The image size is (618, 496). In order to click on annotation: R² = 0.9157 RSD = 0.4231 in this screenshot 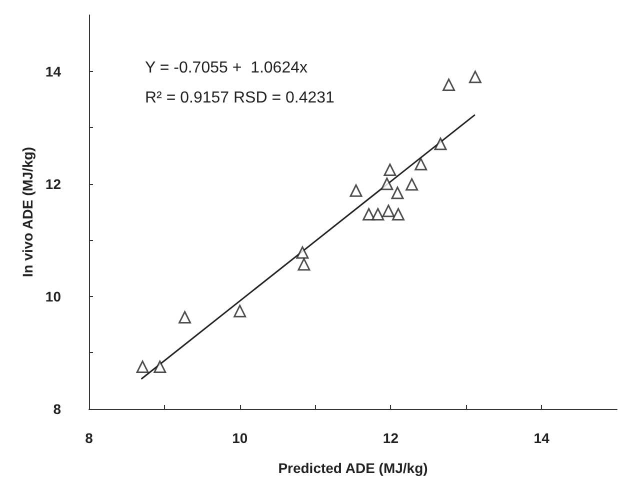, I will do `click(240, 98)`.